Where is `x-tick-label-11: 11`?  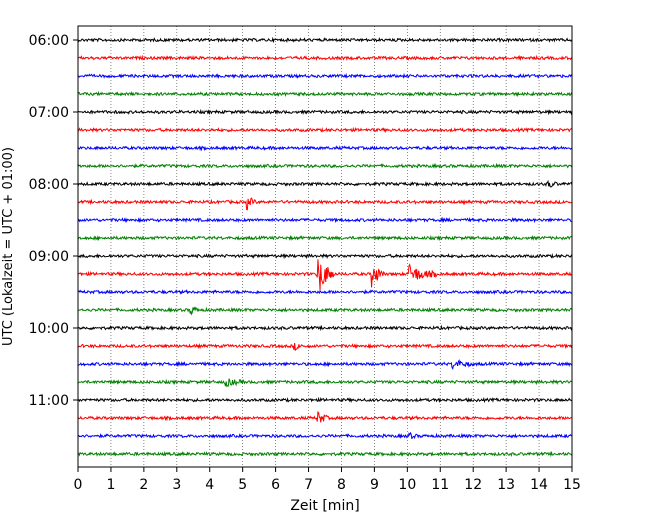
x-tick-label-11: 11 is located at coordinates (440, 485).